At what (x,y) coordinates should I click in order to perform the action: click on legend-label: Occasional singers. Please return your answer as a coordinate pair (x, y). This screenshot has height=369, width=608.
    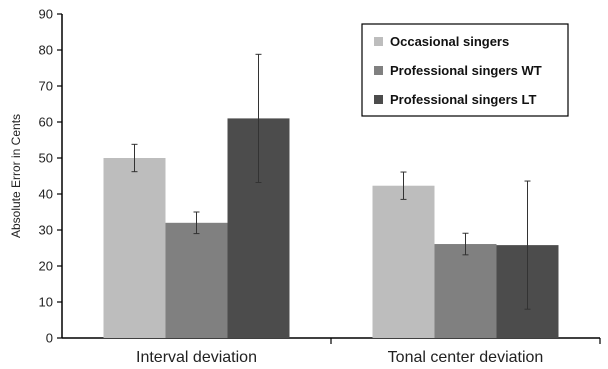
    Looking at the image, I should click on (449, 41).